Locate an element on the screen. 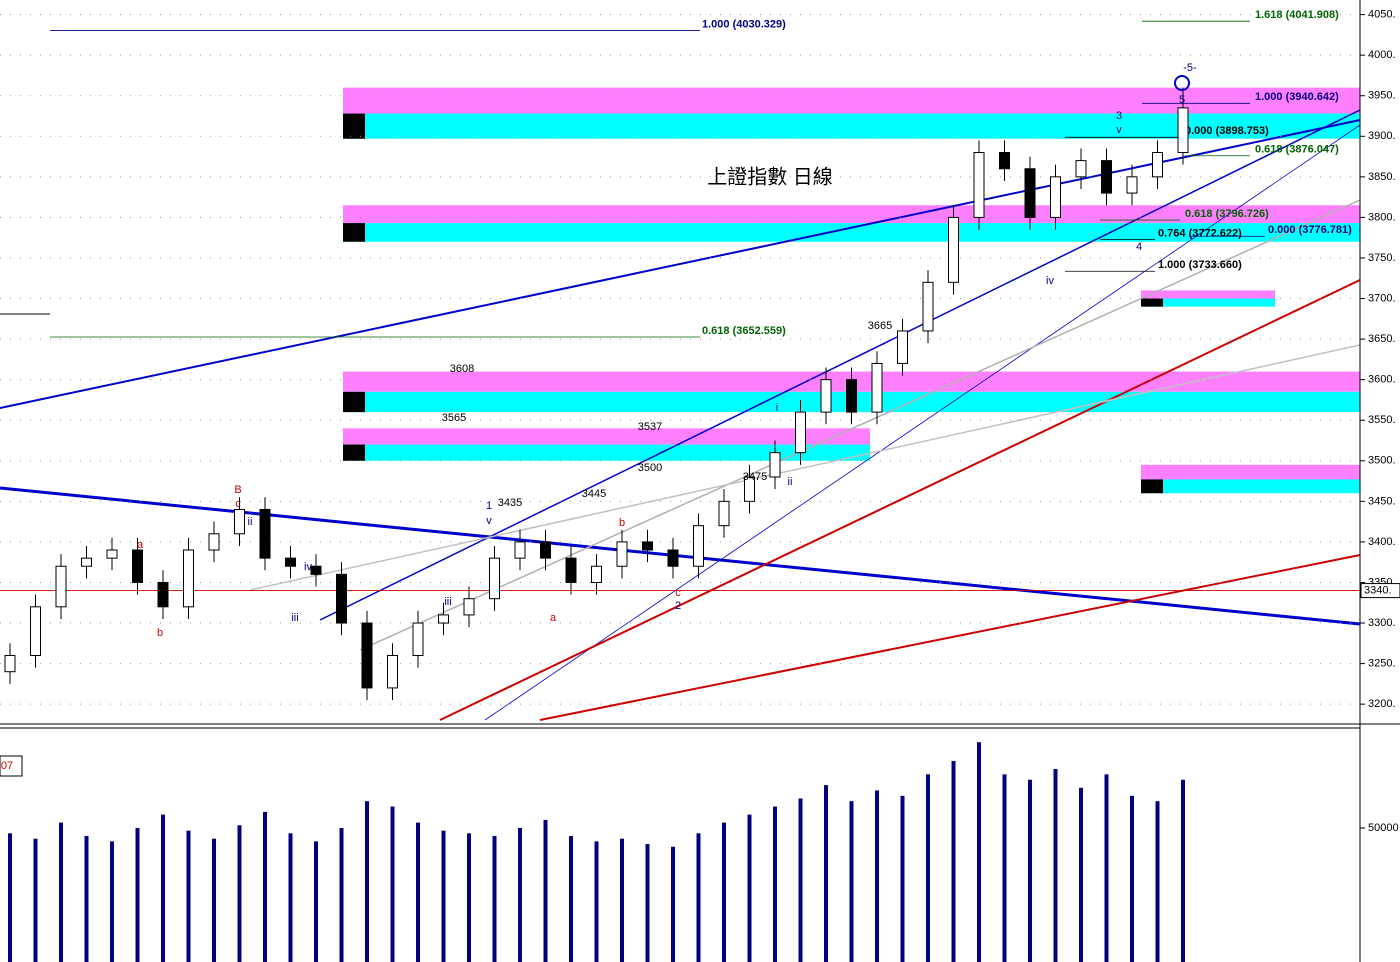 The width and height of the screenshot is (1400, 962). trend-line is located at coordinates (950, 637).